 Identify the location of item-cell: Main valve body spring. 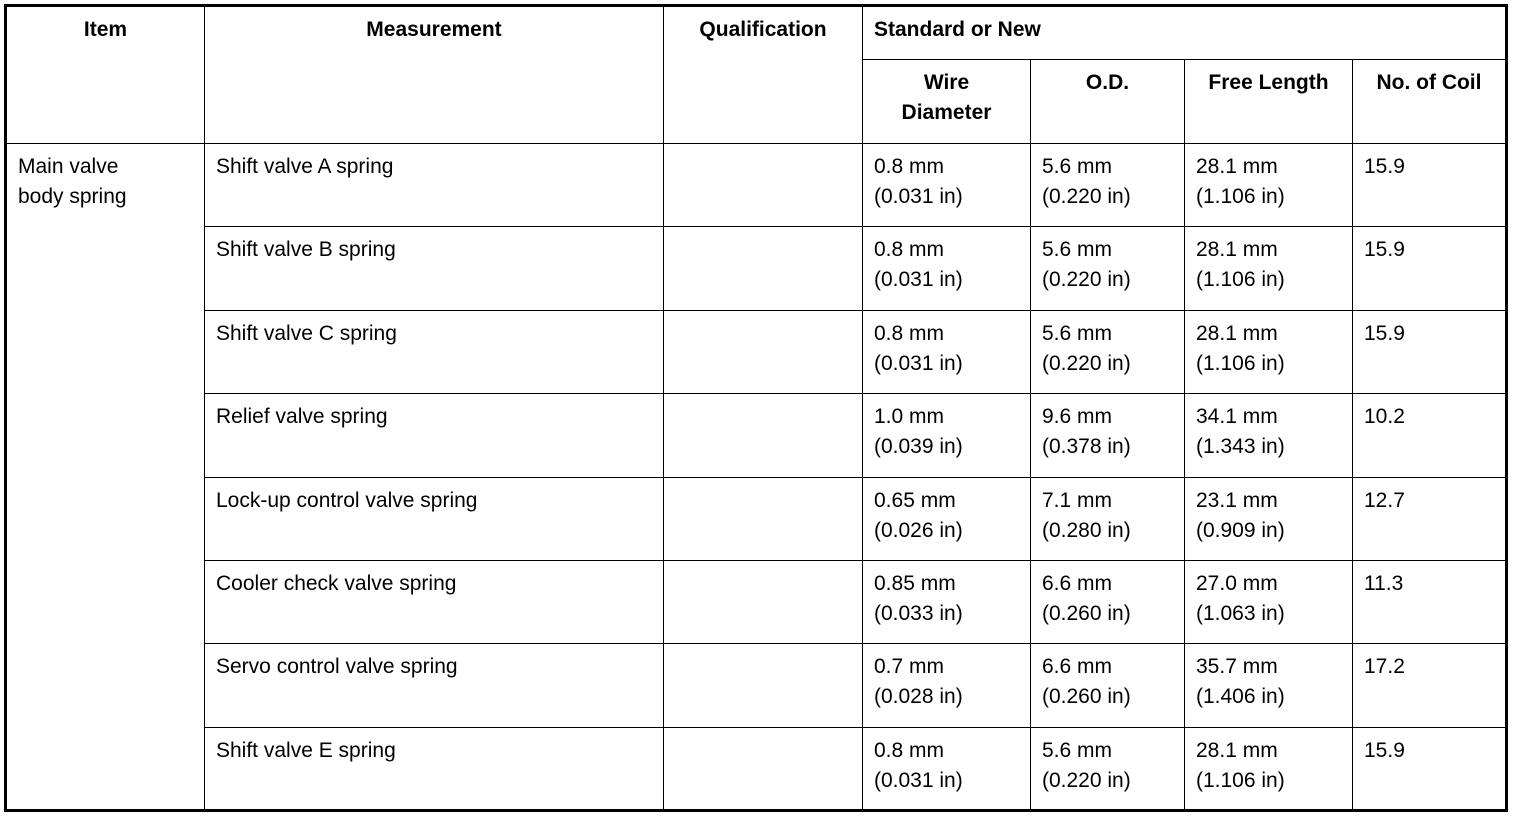
(105, 477).